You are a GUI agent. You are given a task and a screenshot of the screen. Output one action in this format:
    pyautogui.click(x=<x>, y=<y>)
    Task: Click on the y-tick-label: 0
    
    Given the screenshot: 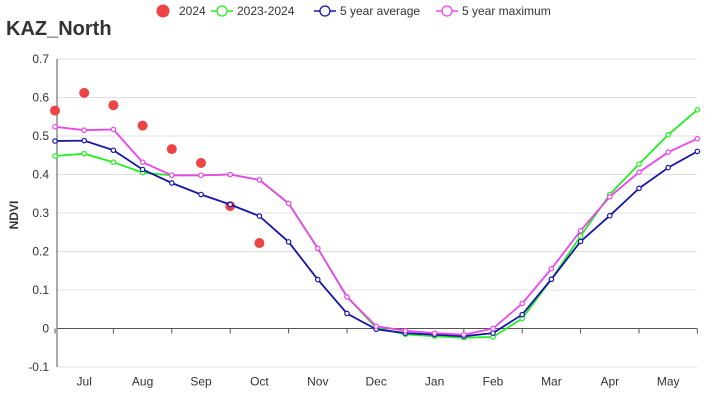 What is the action you would take?
    pyautogui.click(x=45, y=329)
    